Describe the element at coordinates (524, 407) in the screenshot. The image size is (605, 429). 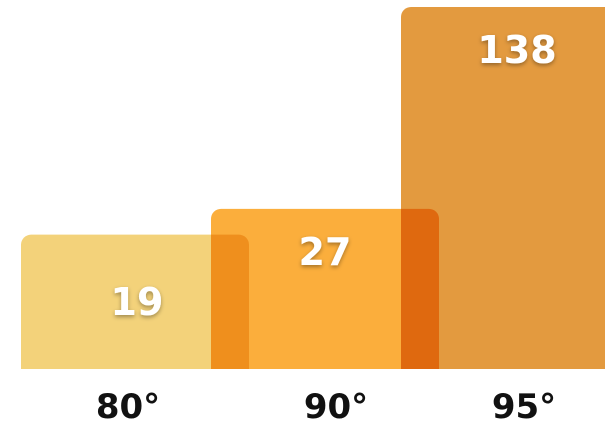
I see `category-label-3: 95°` at that location.